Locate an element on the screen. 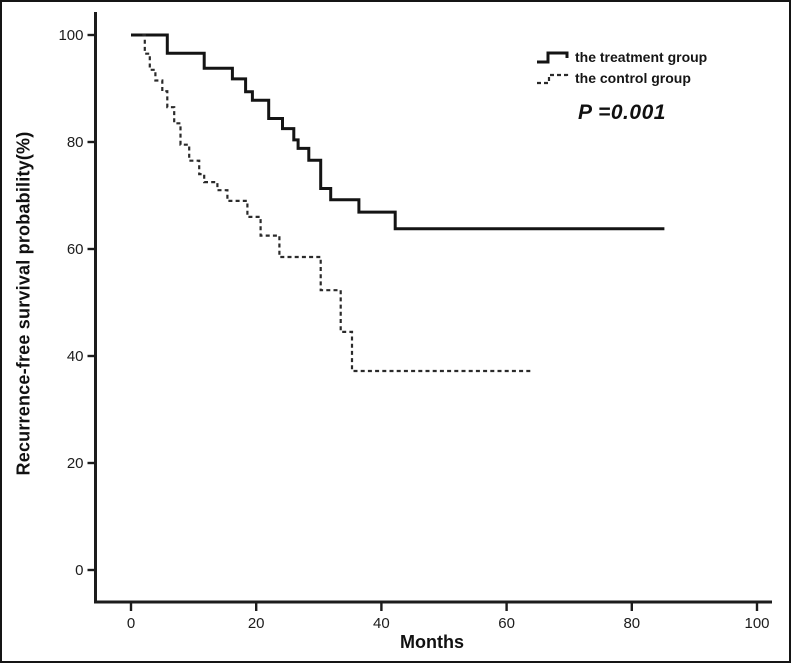 The image size is (791, 663). legend-label-control: the control group is located at coordinates (633, 77).